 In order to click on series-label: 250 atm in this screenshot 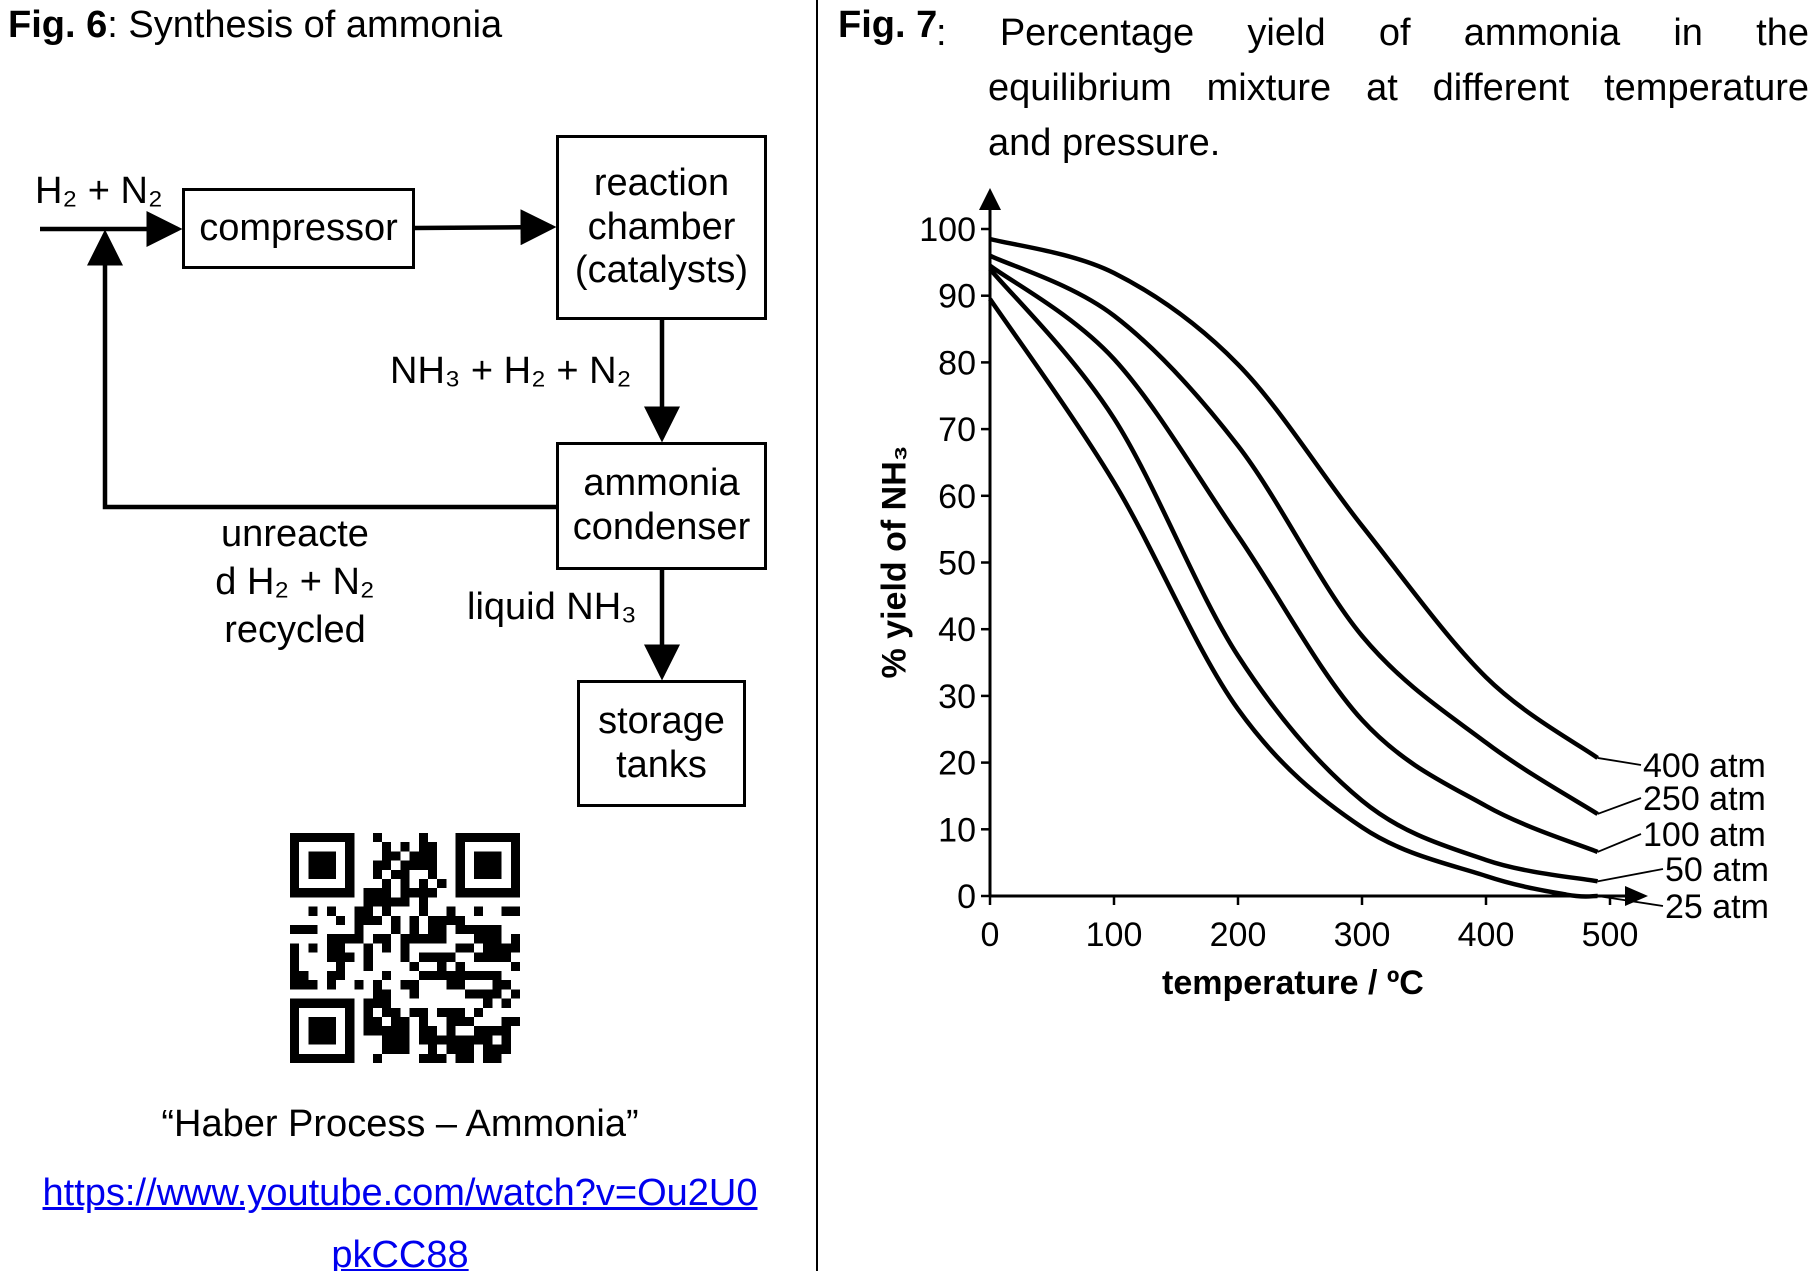, I will do `click(1704, 799)`.